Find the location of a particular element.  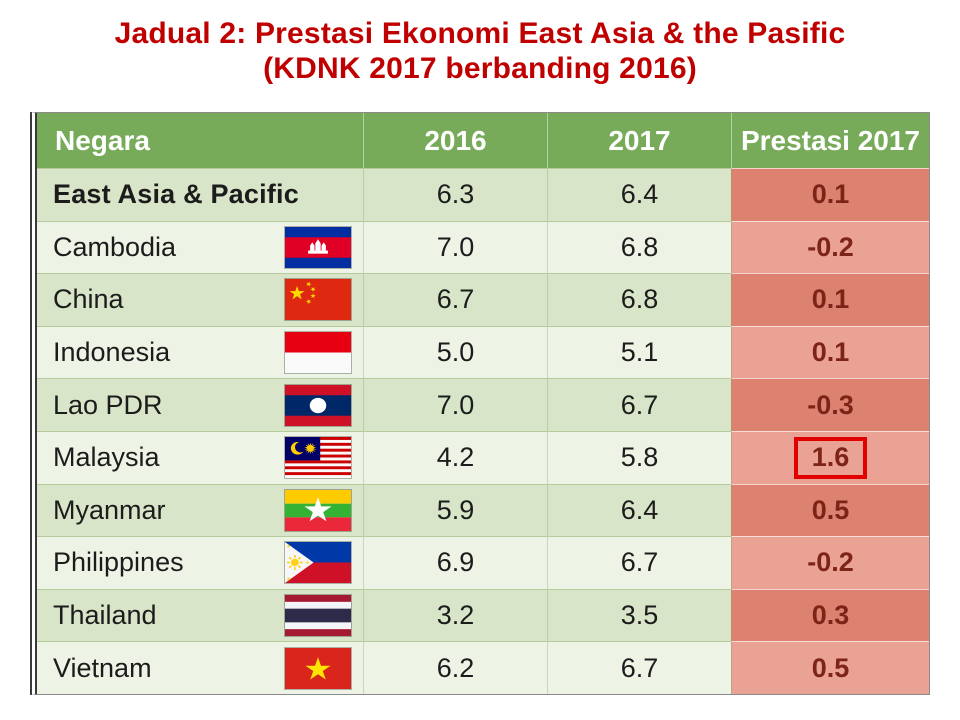

prestasi-cell: 0.3 is located at coordinates (830, 615).